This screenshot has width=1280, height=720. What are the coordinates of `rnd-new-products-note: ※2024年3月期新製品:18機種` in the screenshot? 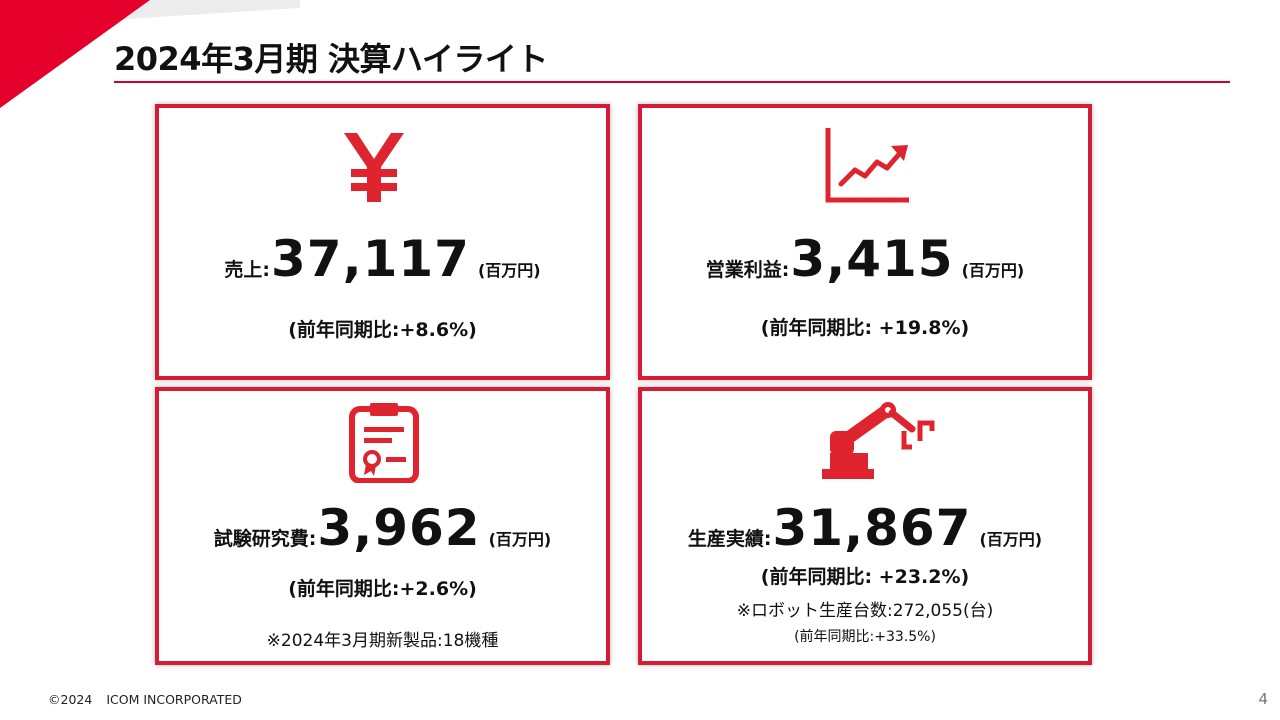 It's located at (382, 641).